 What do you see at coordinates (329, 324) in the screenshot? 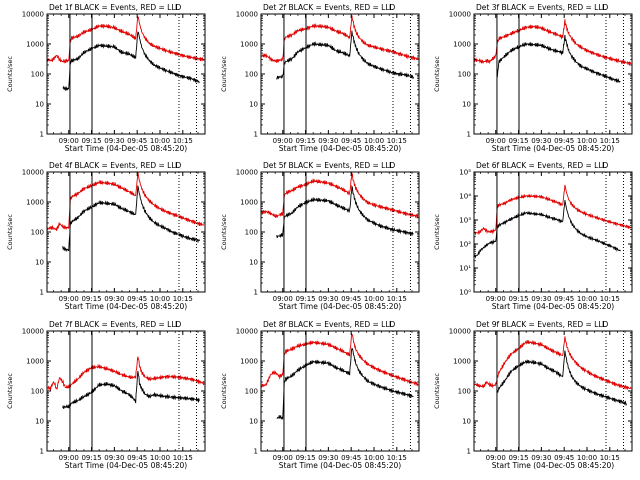
I see `chart-title: Det 8f BLACK = Events, RED = LLD` at bounding box center [329, 324].